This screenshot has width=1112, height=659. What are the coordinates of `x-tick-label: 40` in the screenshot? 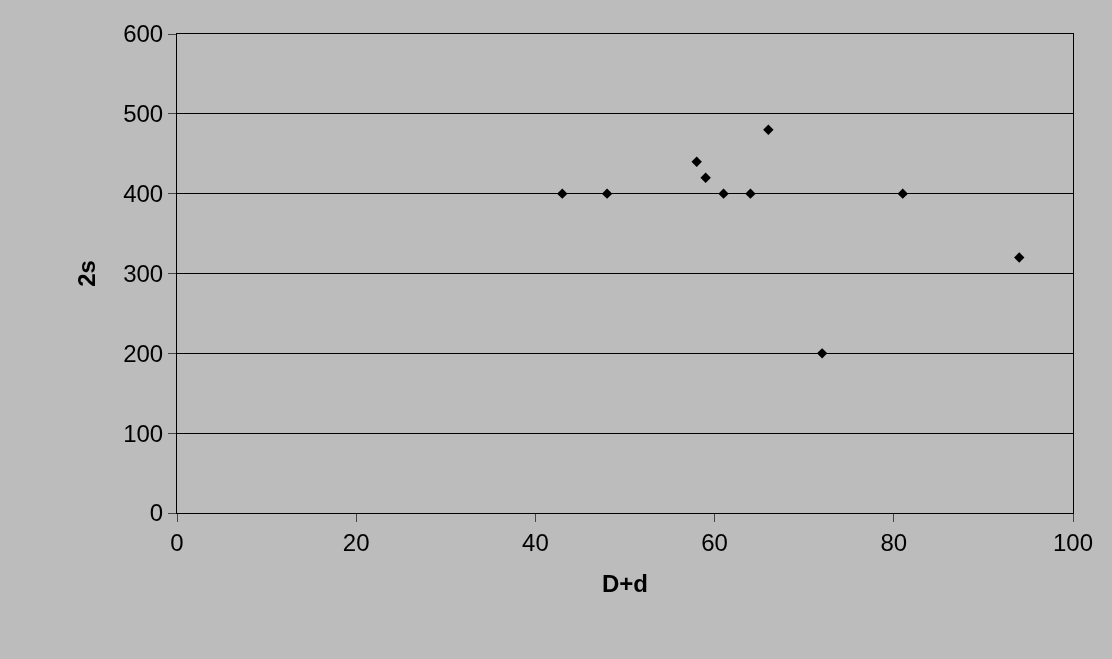 It's located at (535, 542).